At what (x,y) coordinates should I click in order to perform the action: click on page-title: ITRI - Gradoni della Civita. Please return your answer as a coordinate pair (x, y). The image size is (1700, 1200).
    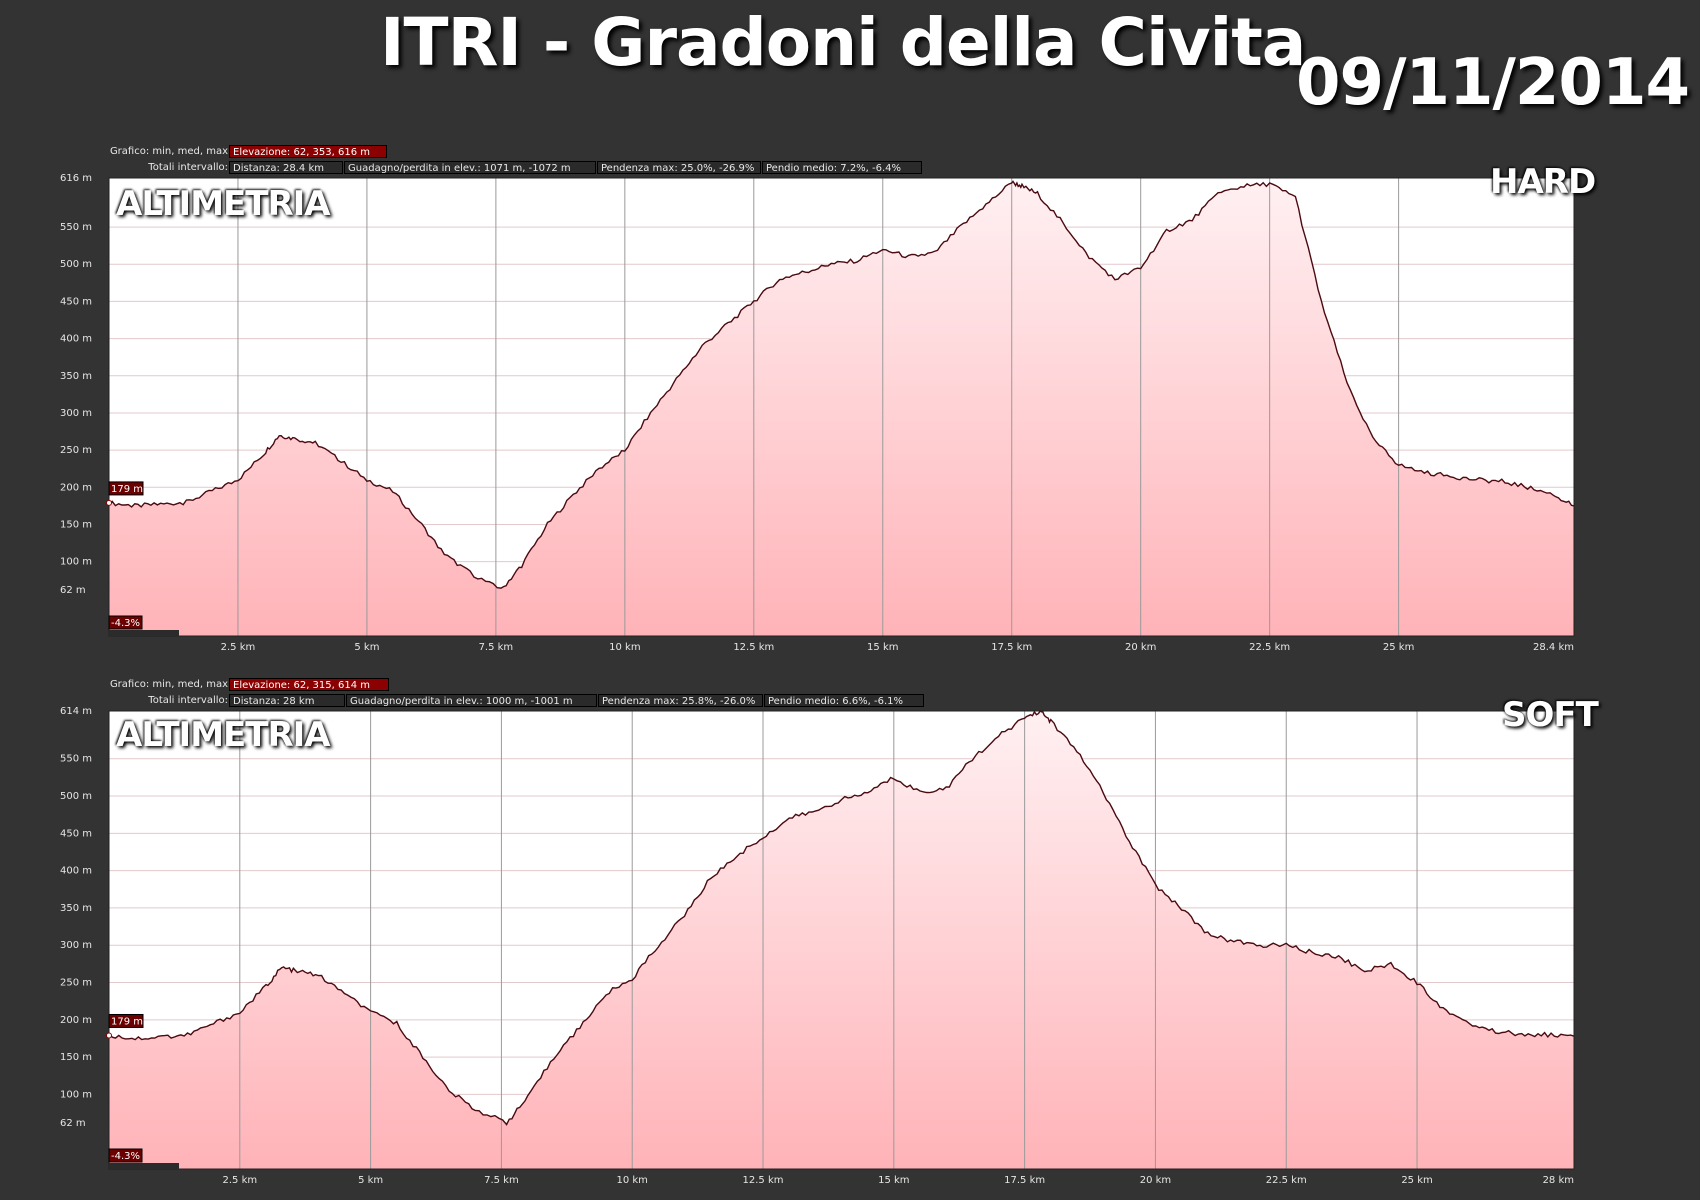
    Looking at the image, I should click on (843, 42).